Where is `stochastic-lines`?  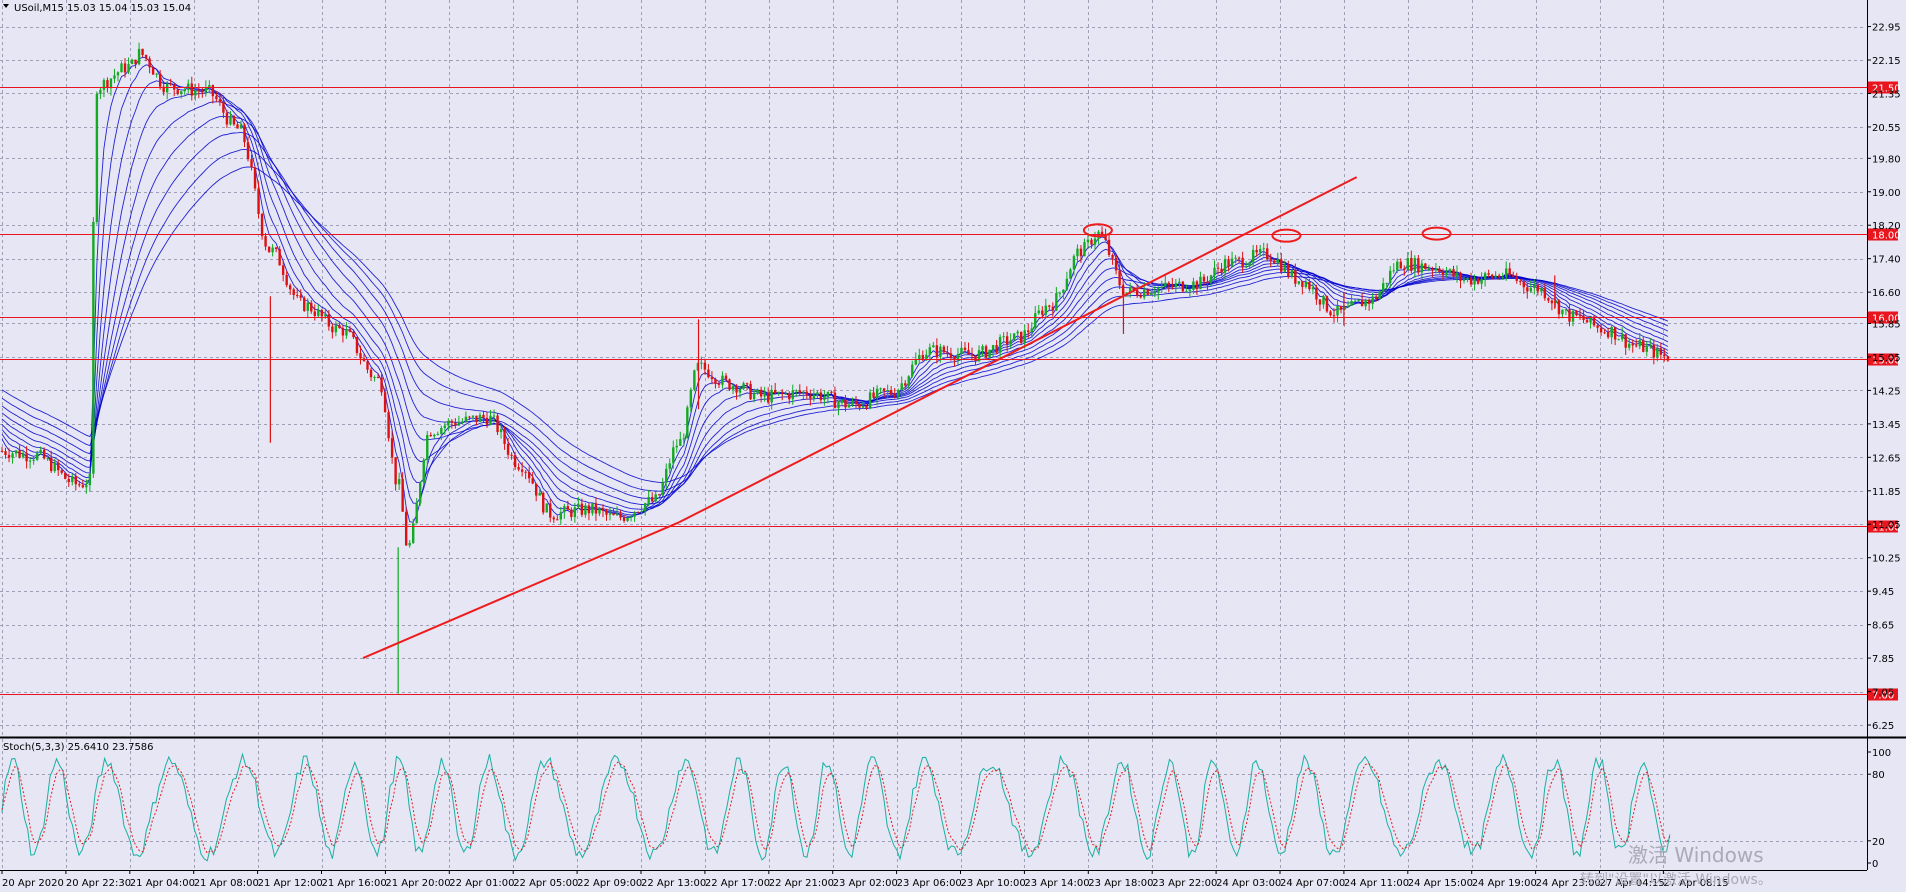 stochastic-lines is located at coordinates (836, 807).